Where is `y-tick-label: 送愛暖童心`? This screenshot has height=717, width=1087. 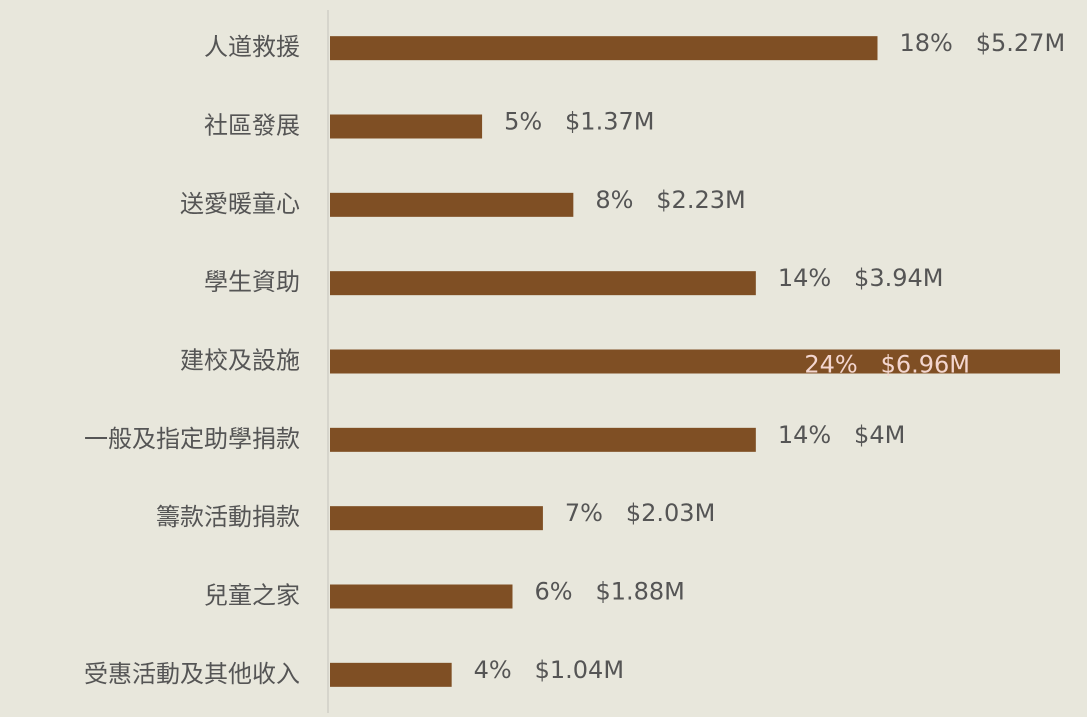 y-tick-label: 送愛暖童心 is located at coordinates (240, 204).